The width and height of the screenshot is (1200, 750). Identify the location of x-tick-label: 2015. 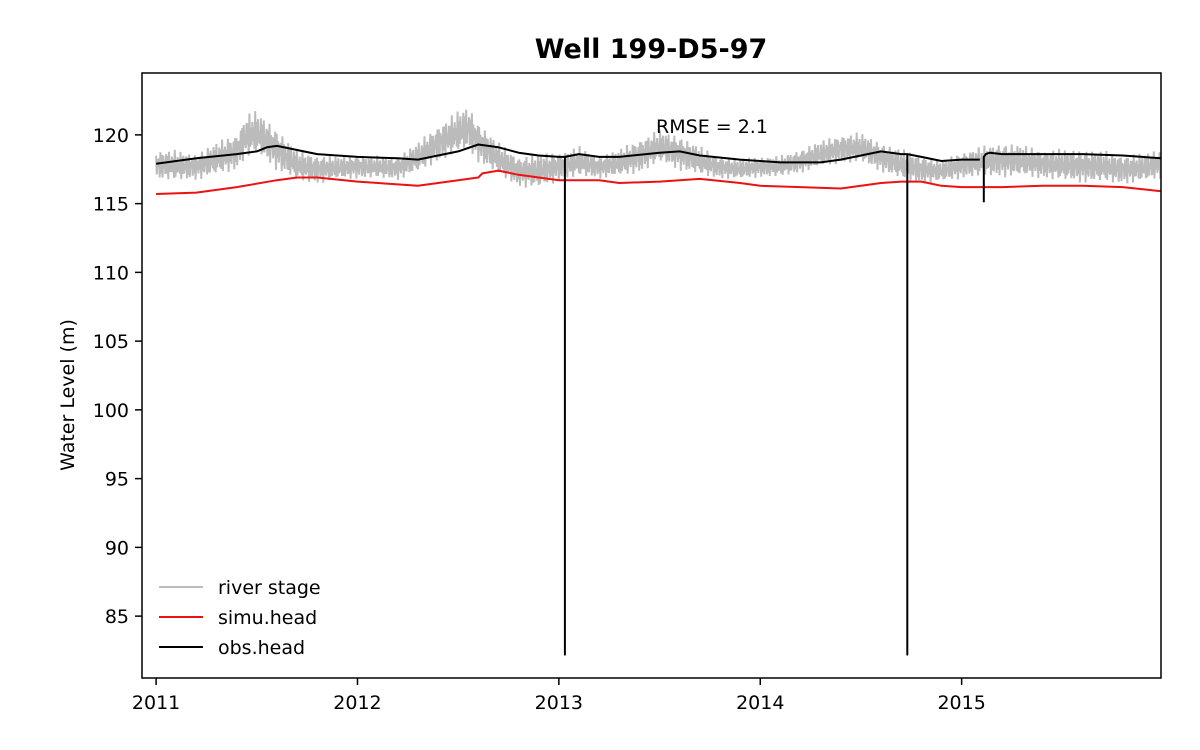
(961, 703).